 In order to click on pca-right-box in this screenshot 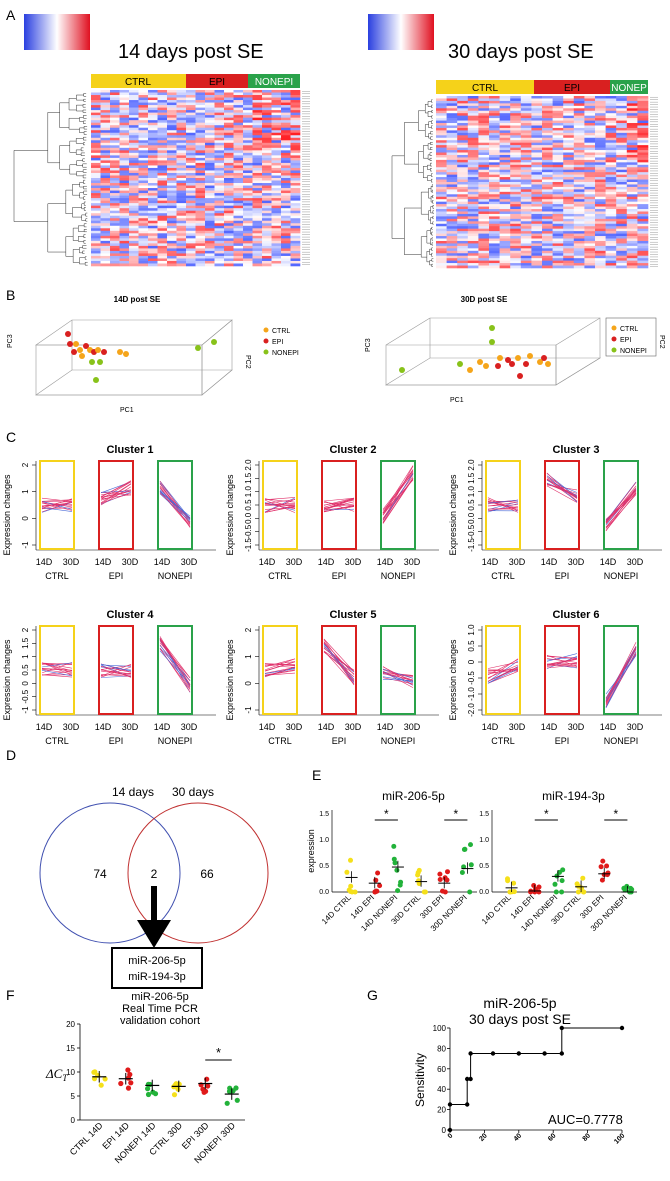, I will do `click(493, 351)`.